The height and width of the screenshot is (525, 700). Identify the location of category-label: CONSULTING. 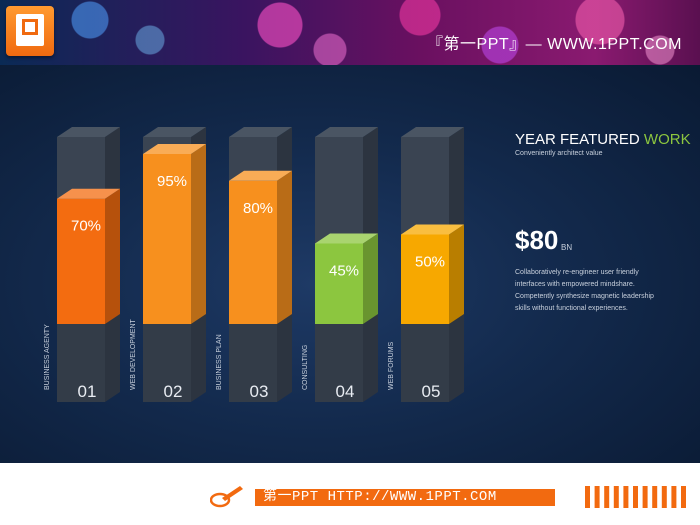
(305, 367).